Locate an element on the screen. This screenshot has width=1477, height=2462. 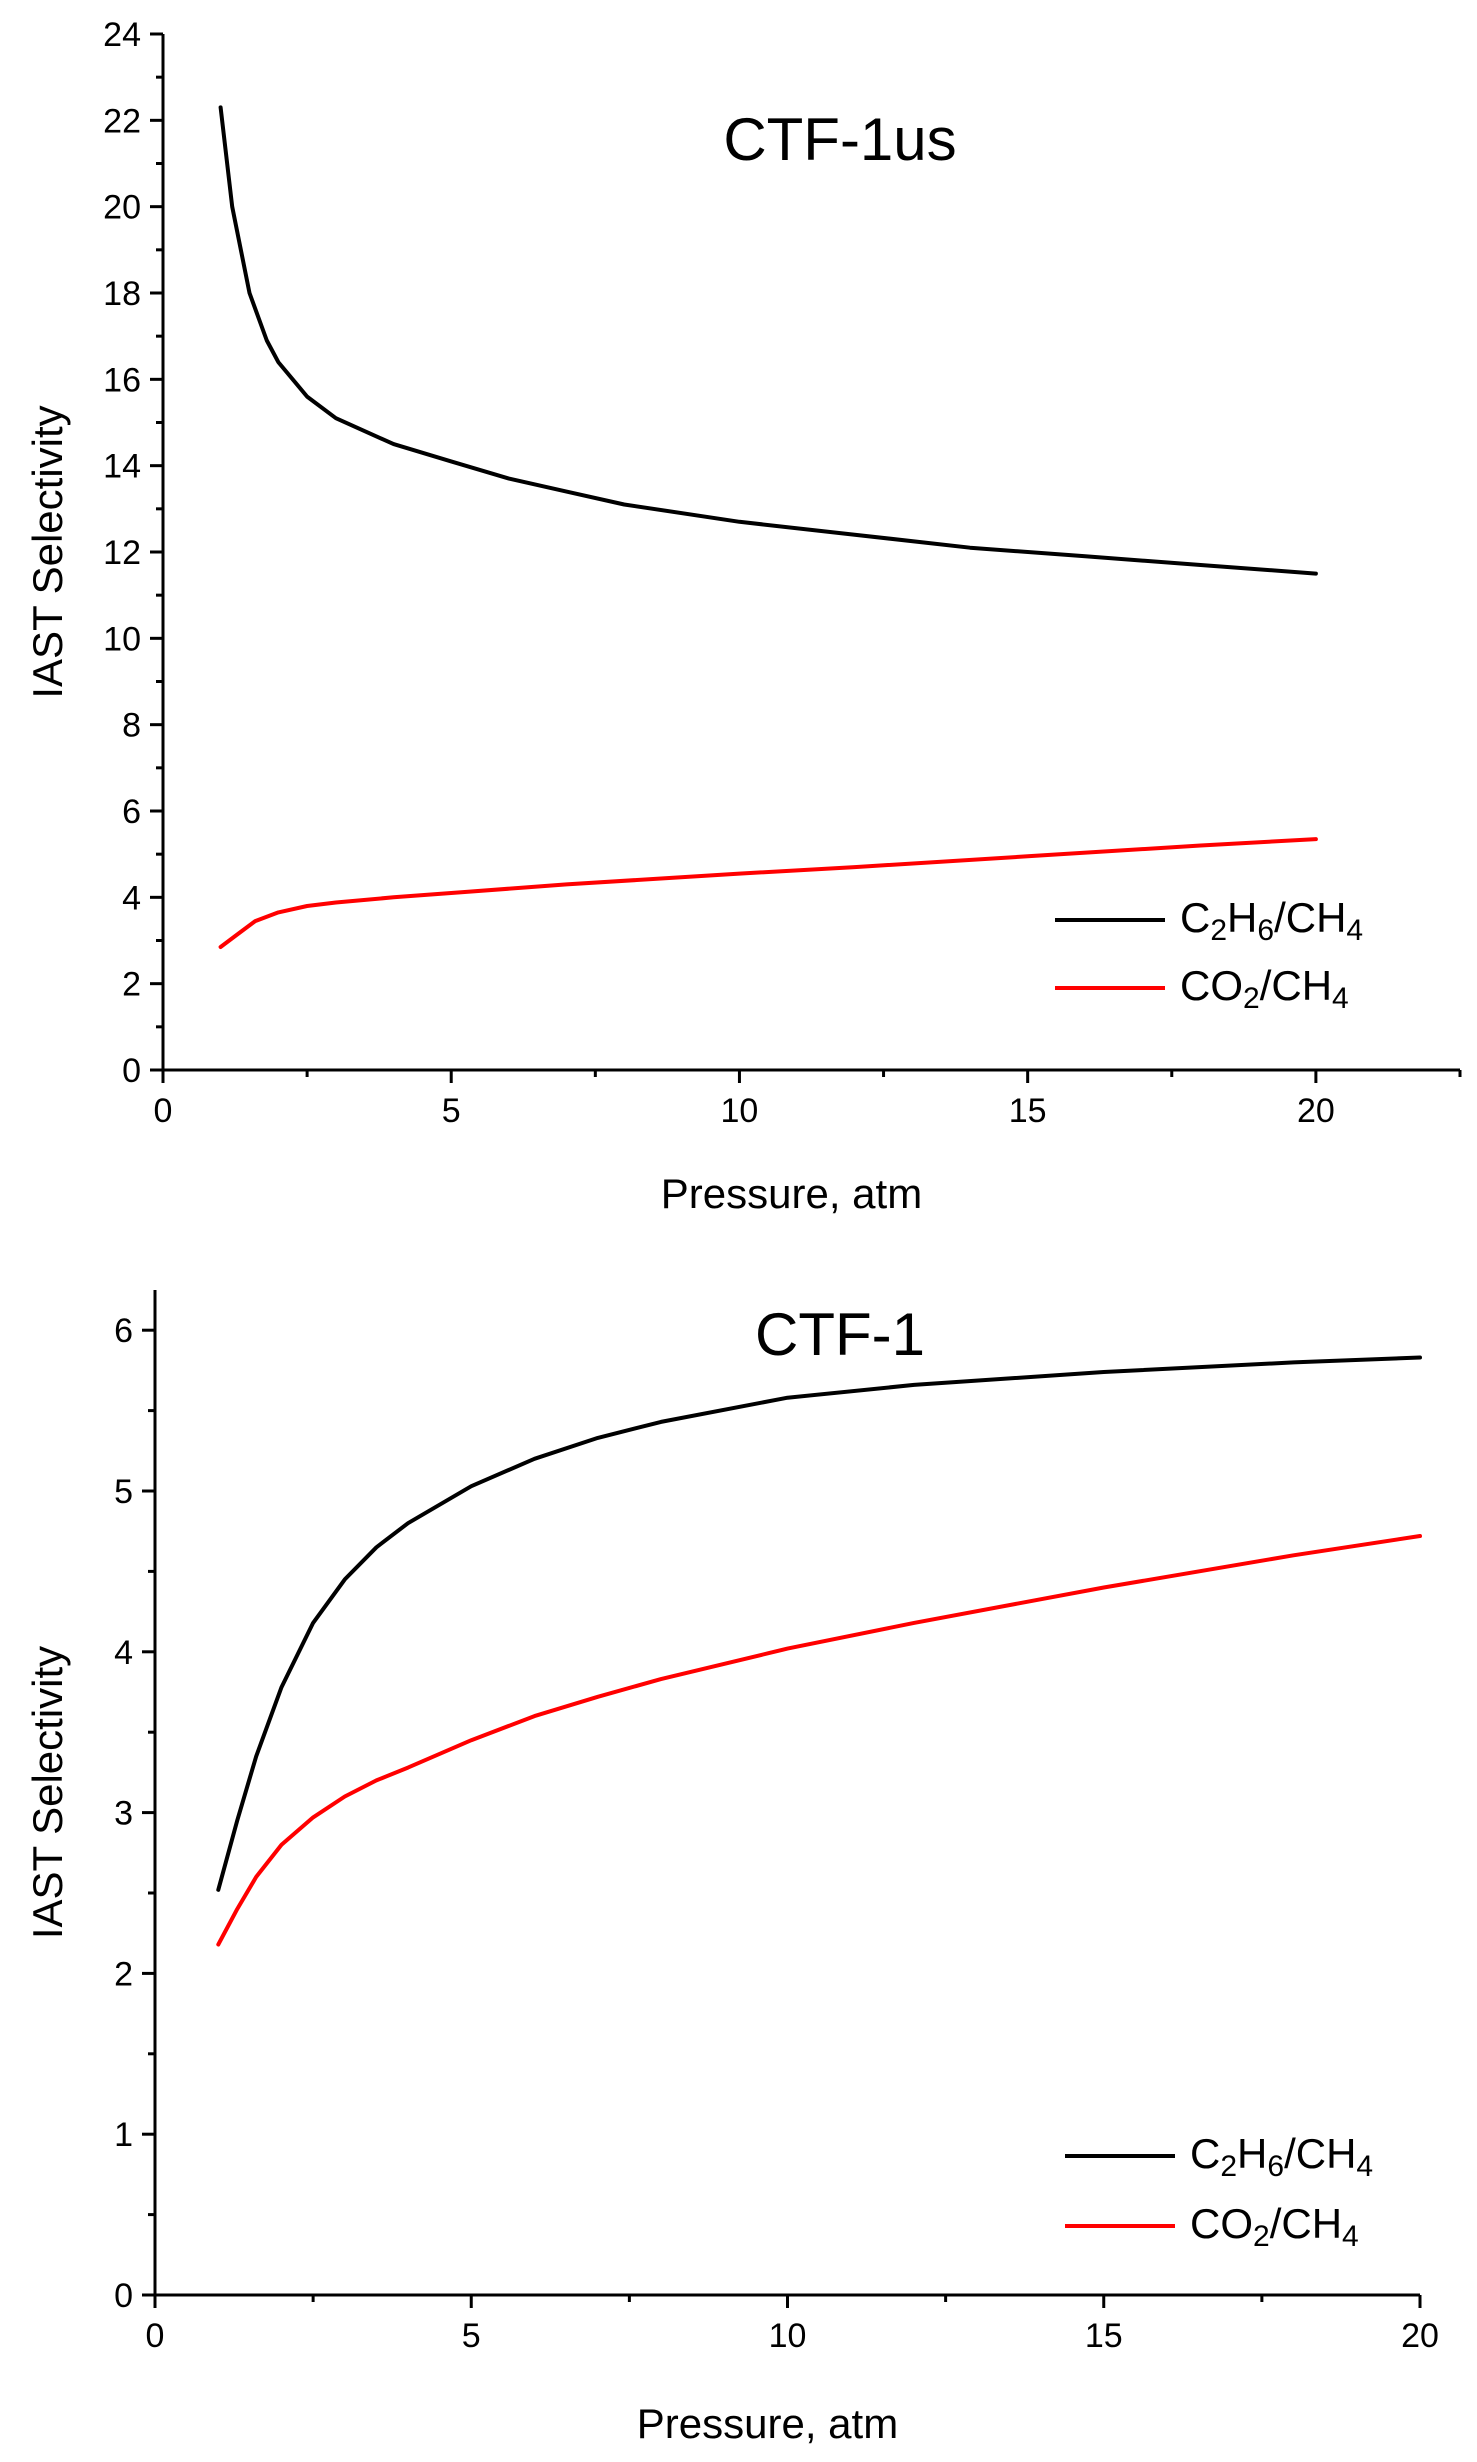
y-tick-label: 14 is located at coordinates (122, 467).